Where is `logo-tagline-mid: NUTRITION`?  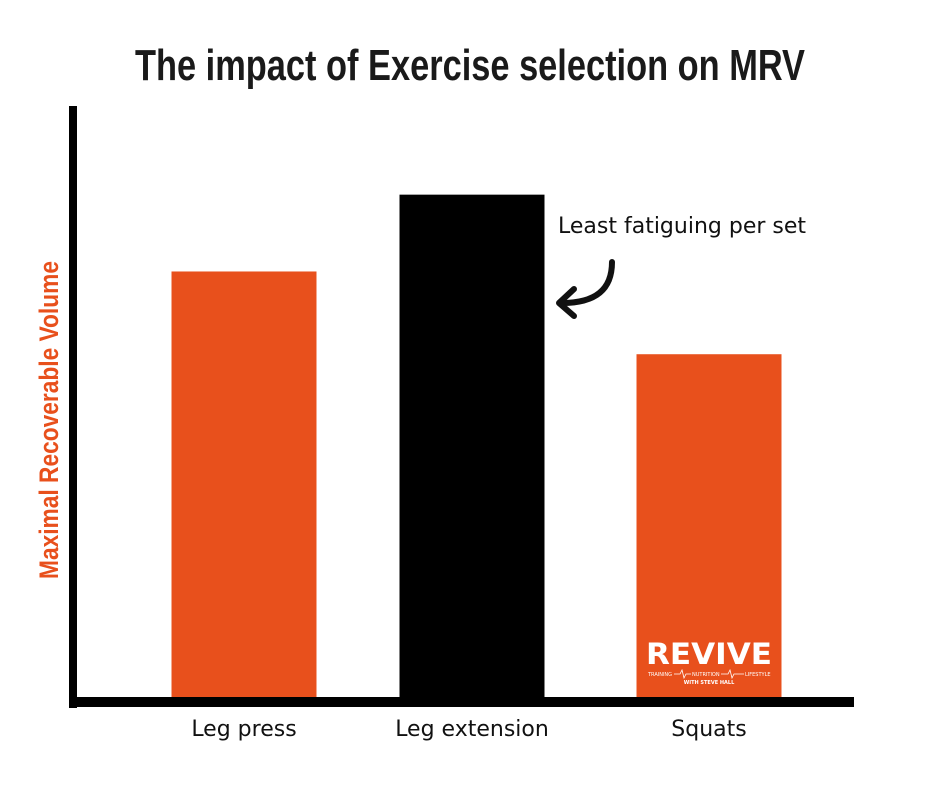 logo-tagline-mid: NUTRITION is located at coordinates (706, 675).